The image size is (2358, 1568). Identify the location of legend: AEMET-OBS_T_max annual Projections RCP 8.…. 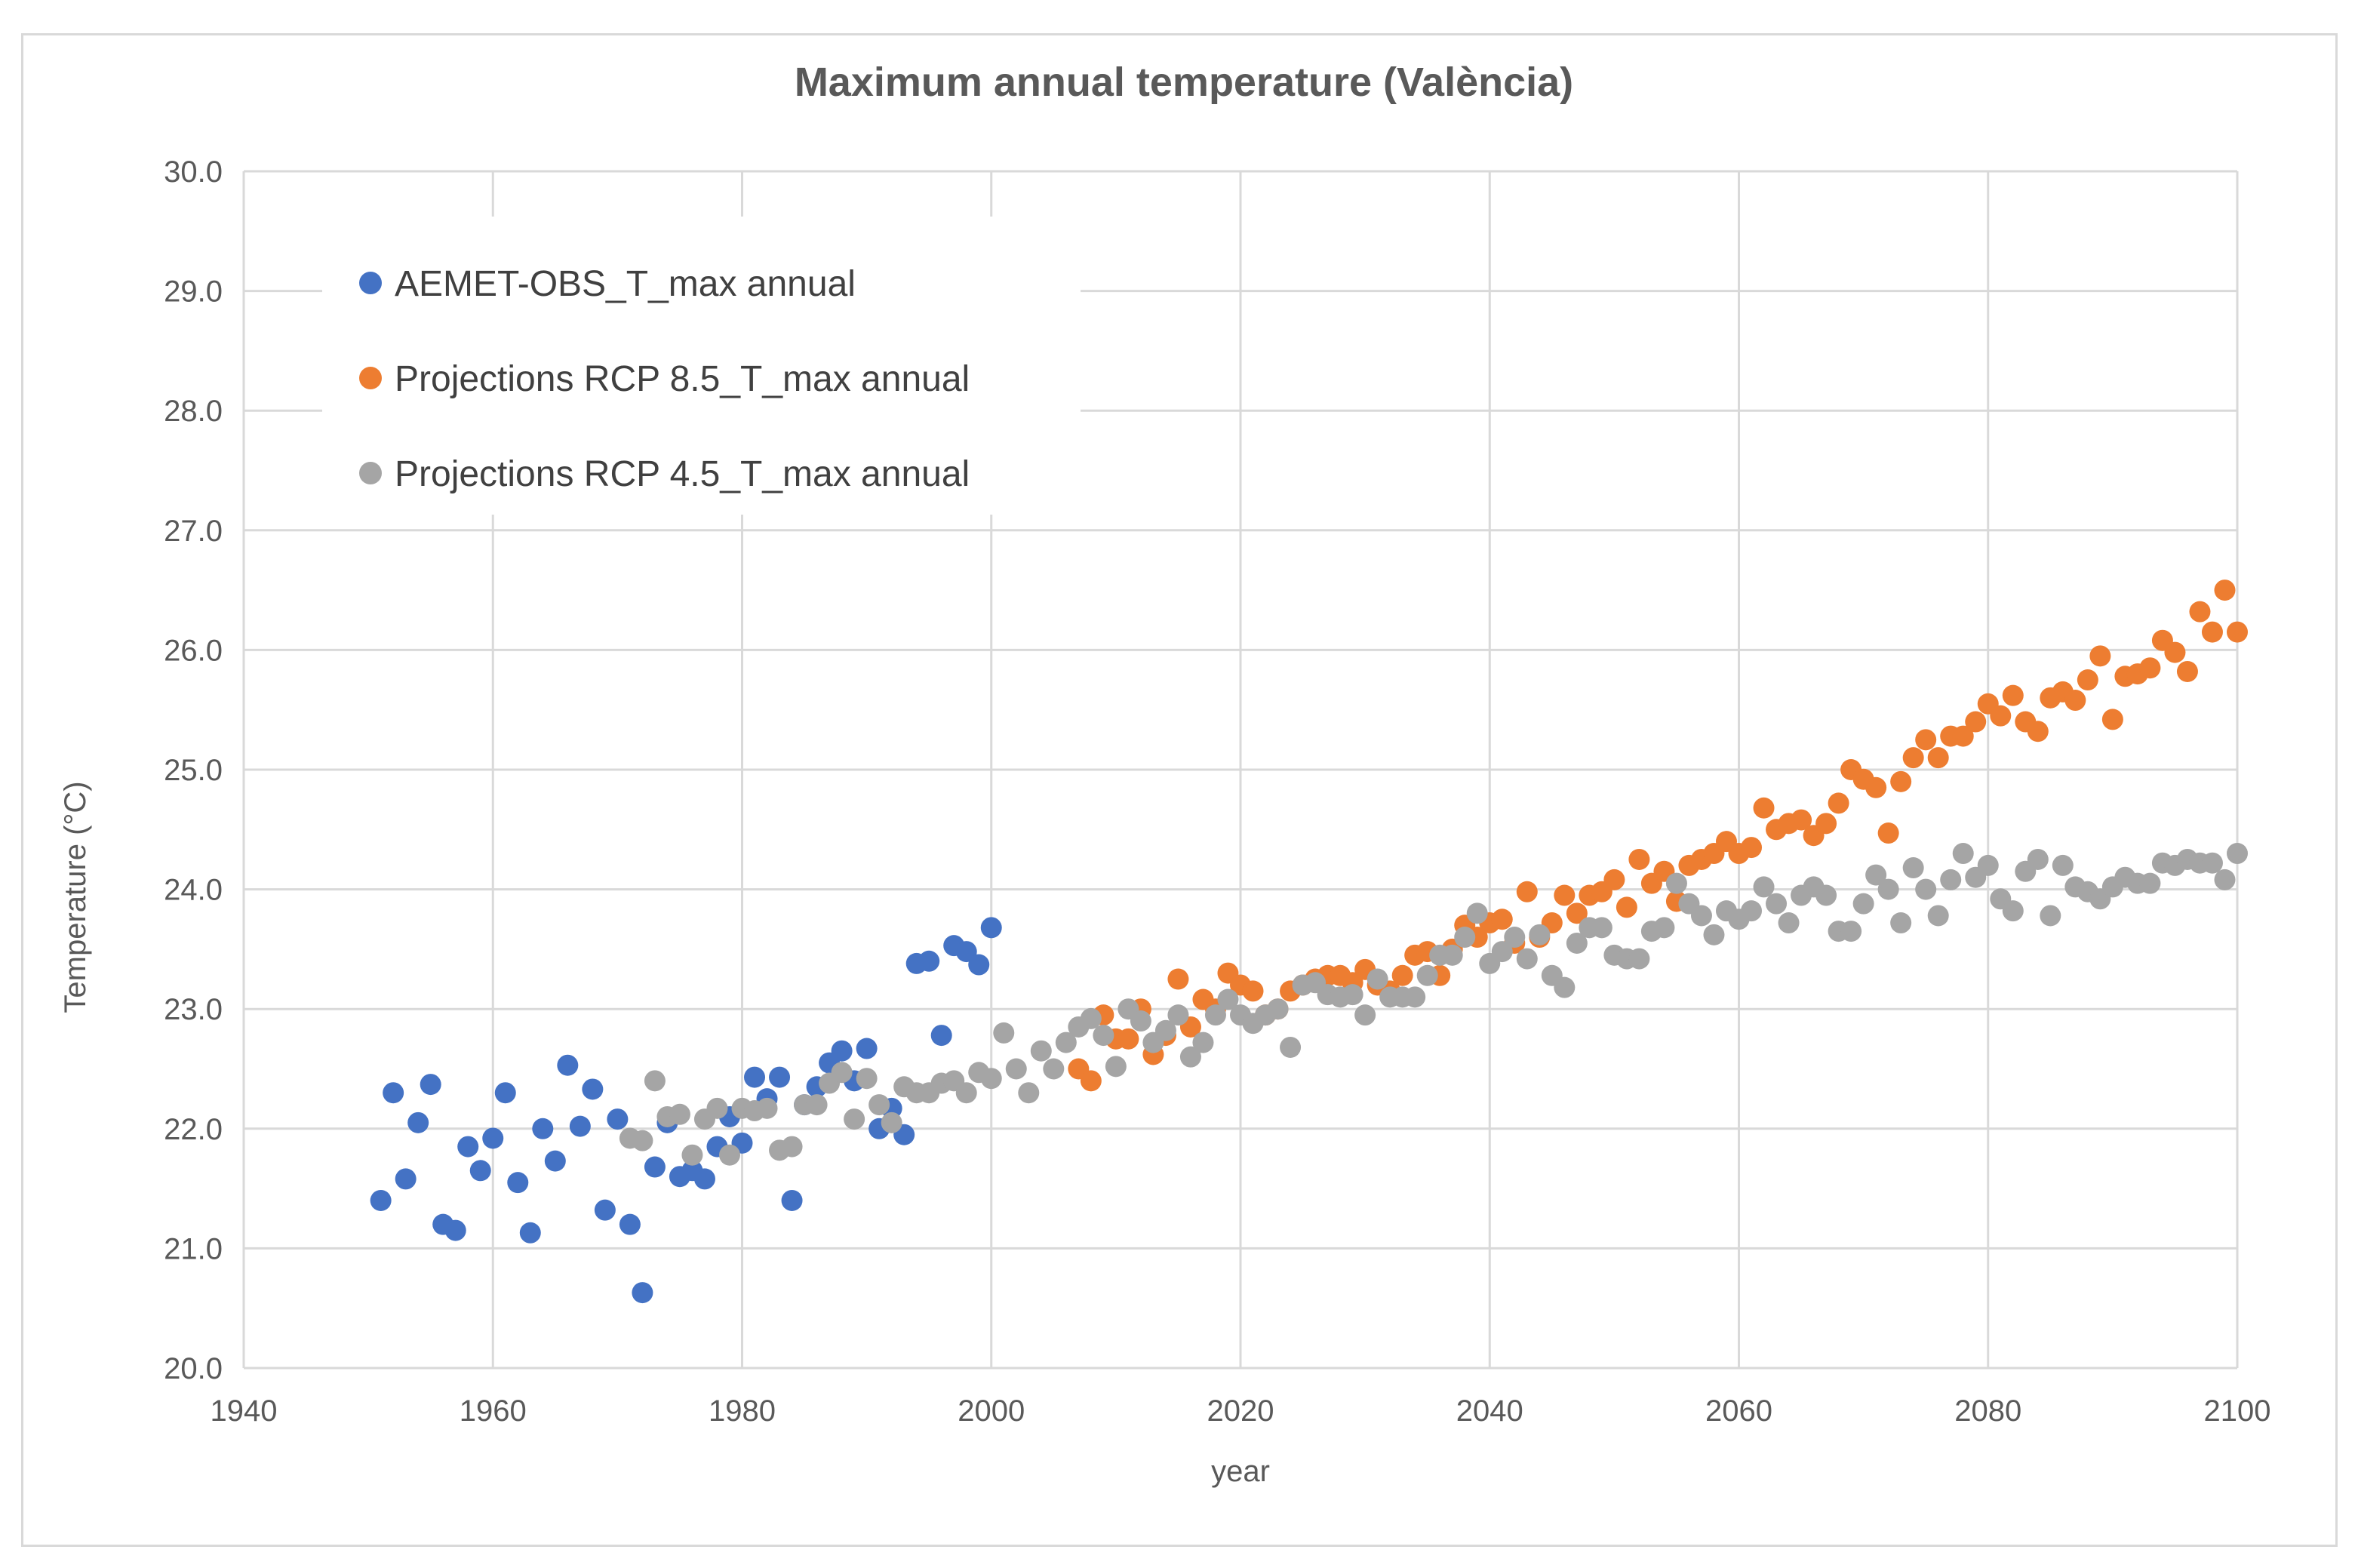
(702, 366).